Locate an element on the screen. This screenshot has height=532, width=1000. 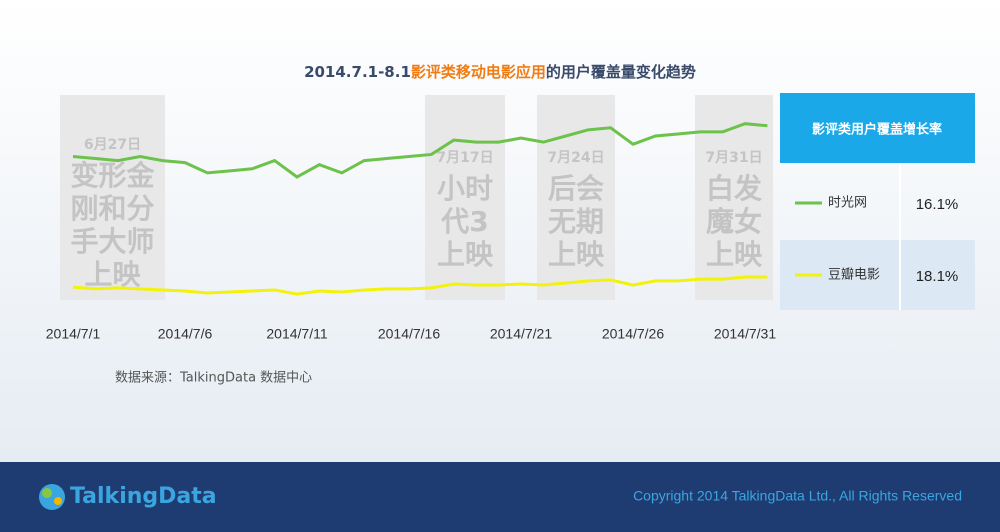
annotation-text: 变形金 is located at coordinates (112, 175).